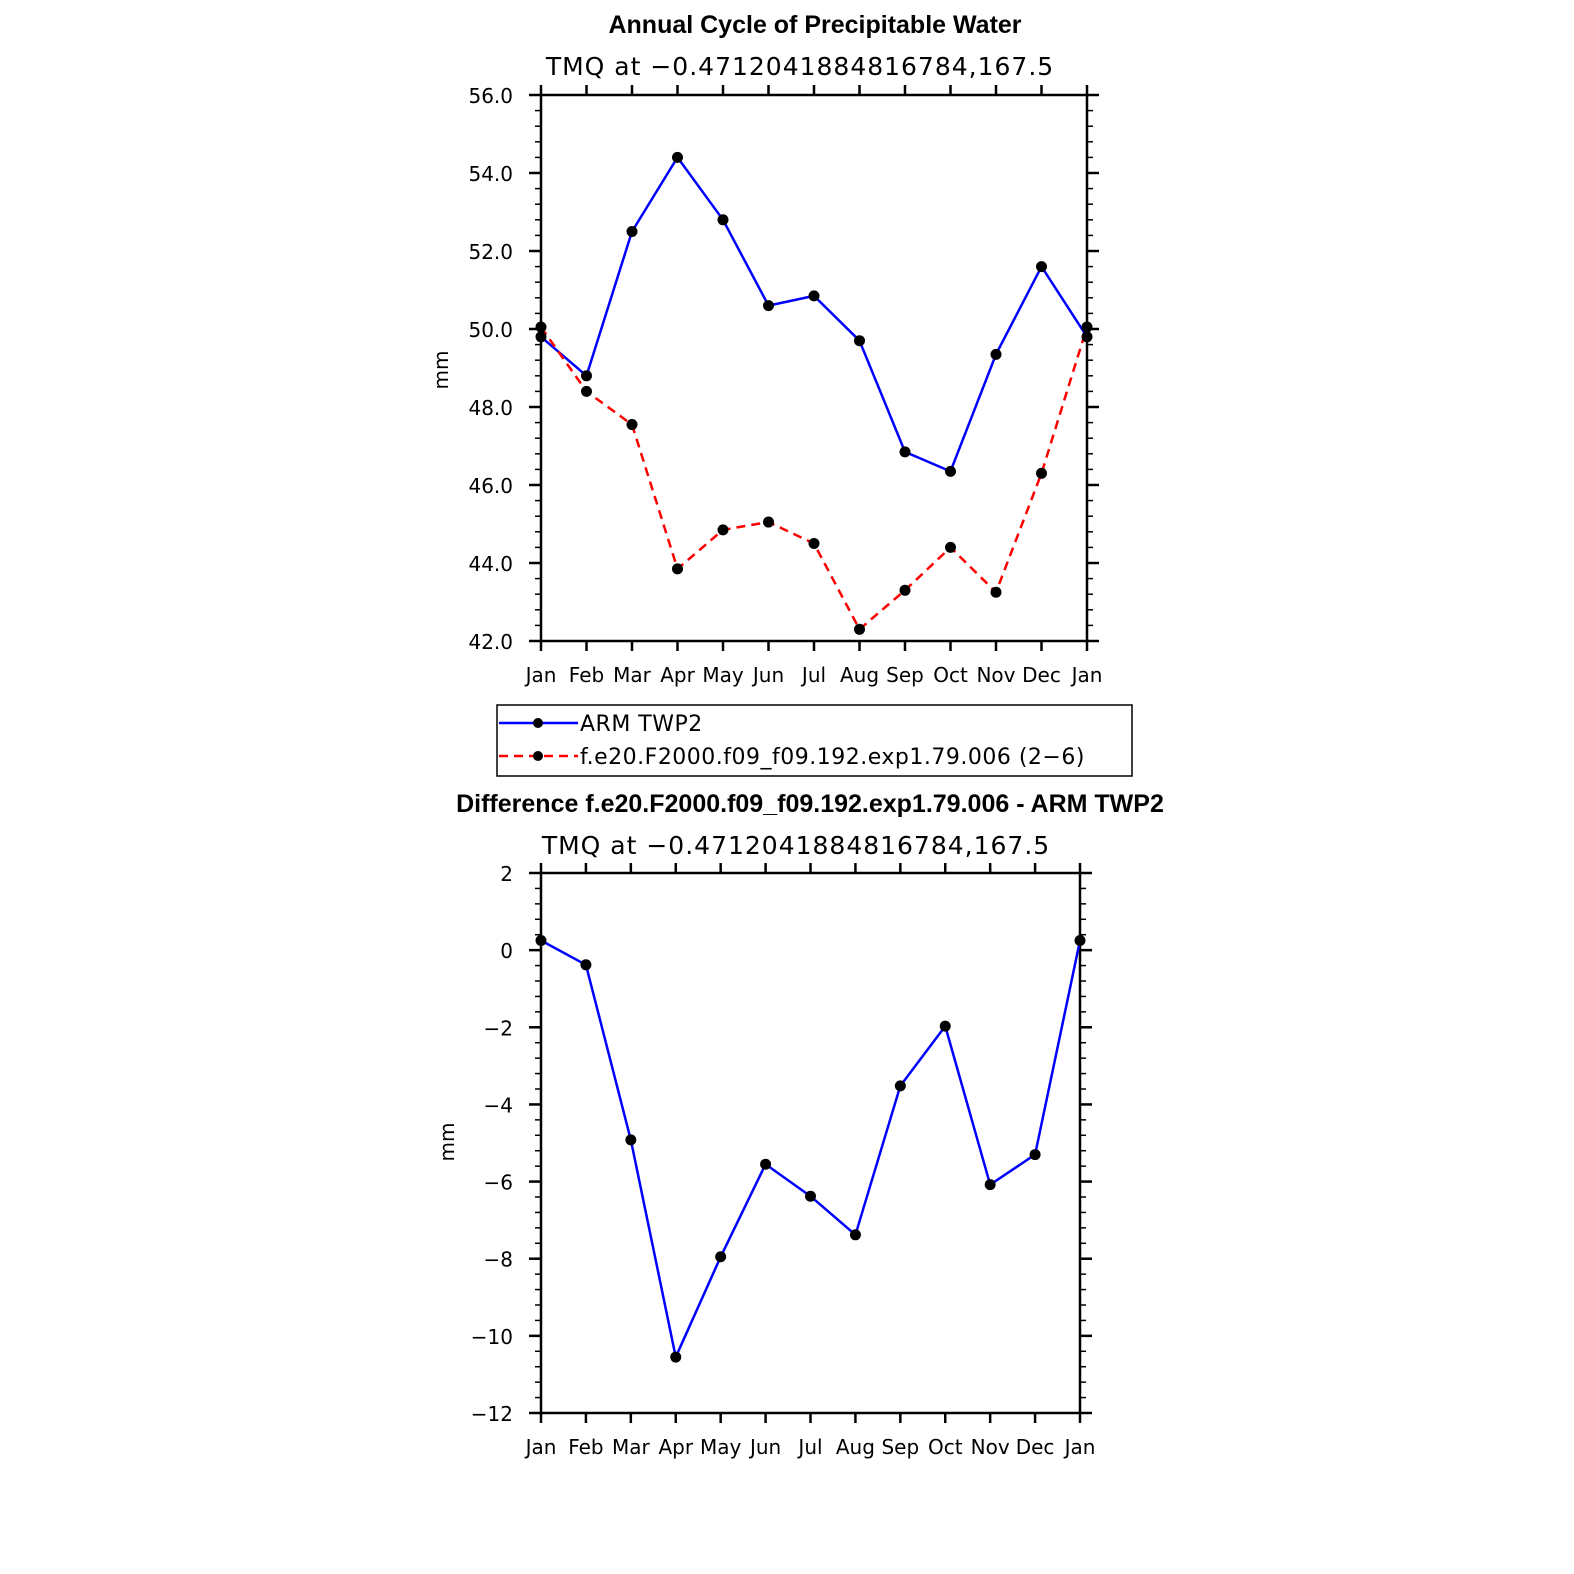 Image resolution: width=1574 pixels, height=1574 pixels. What do you see at coordinates (490, 330) in the screenshot?
I see `y-tick-label: 50.0` at bounding box center [490, 330].